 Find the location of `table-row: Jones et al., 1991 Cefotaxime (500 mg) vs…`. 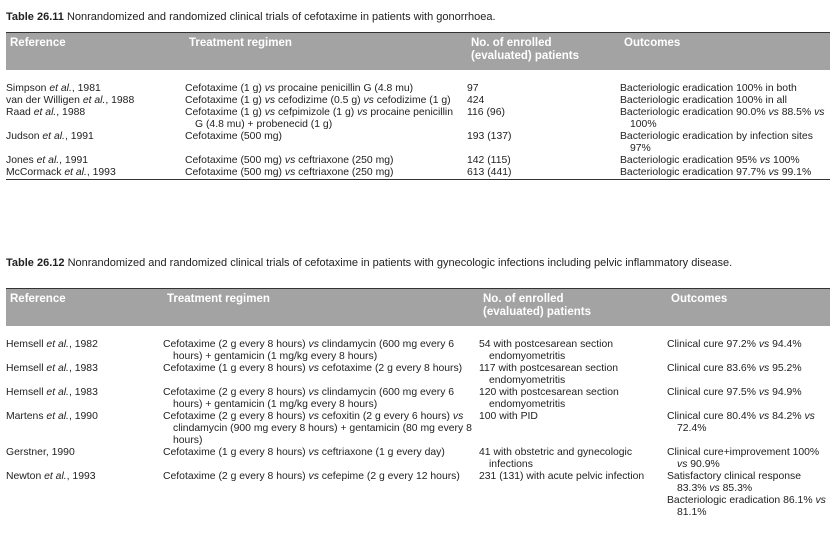

table-row: Jones et al., 1991 Cefotaxime (500 mg) vs… is located at coordinates (418, 161).